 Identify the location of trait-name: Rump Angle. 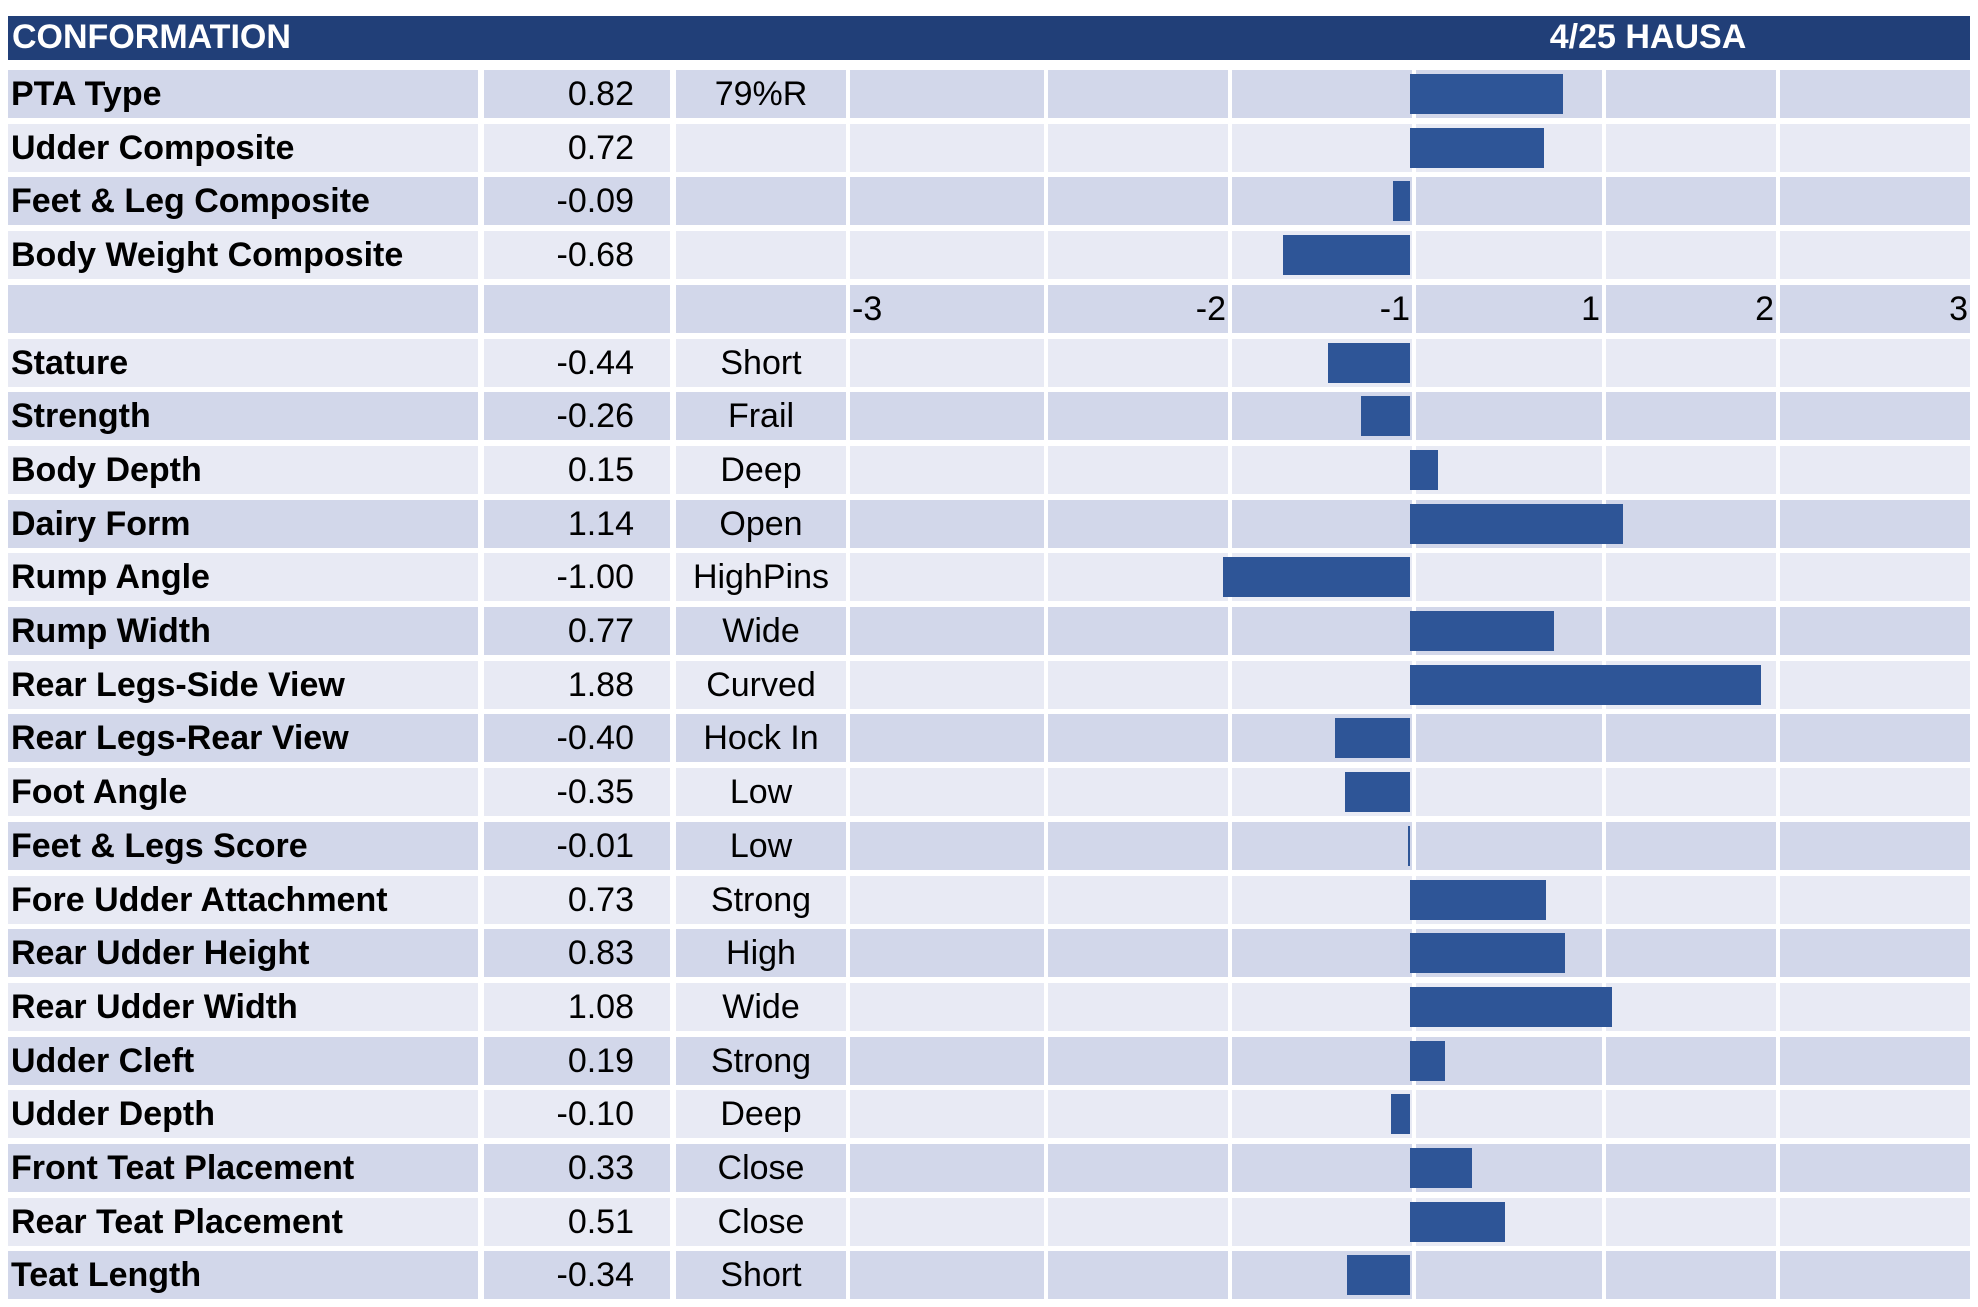
(243, 577).